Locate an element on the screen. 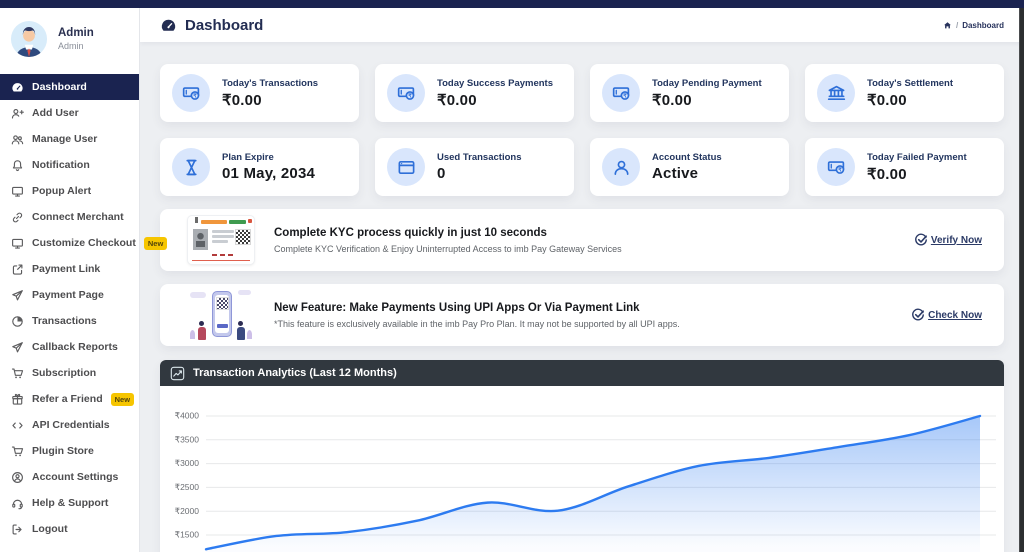  sidebar-item-account-settings: Account Settings is located at coordinates (69, 477).